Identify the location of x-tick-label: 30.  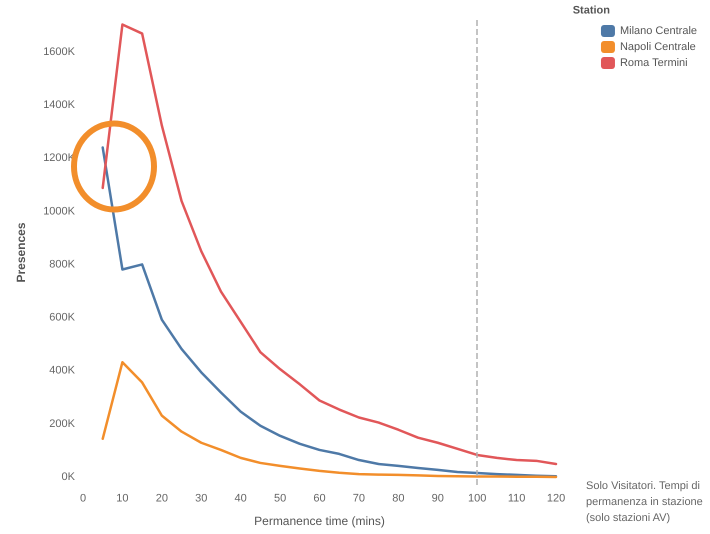
(201, 498).